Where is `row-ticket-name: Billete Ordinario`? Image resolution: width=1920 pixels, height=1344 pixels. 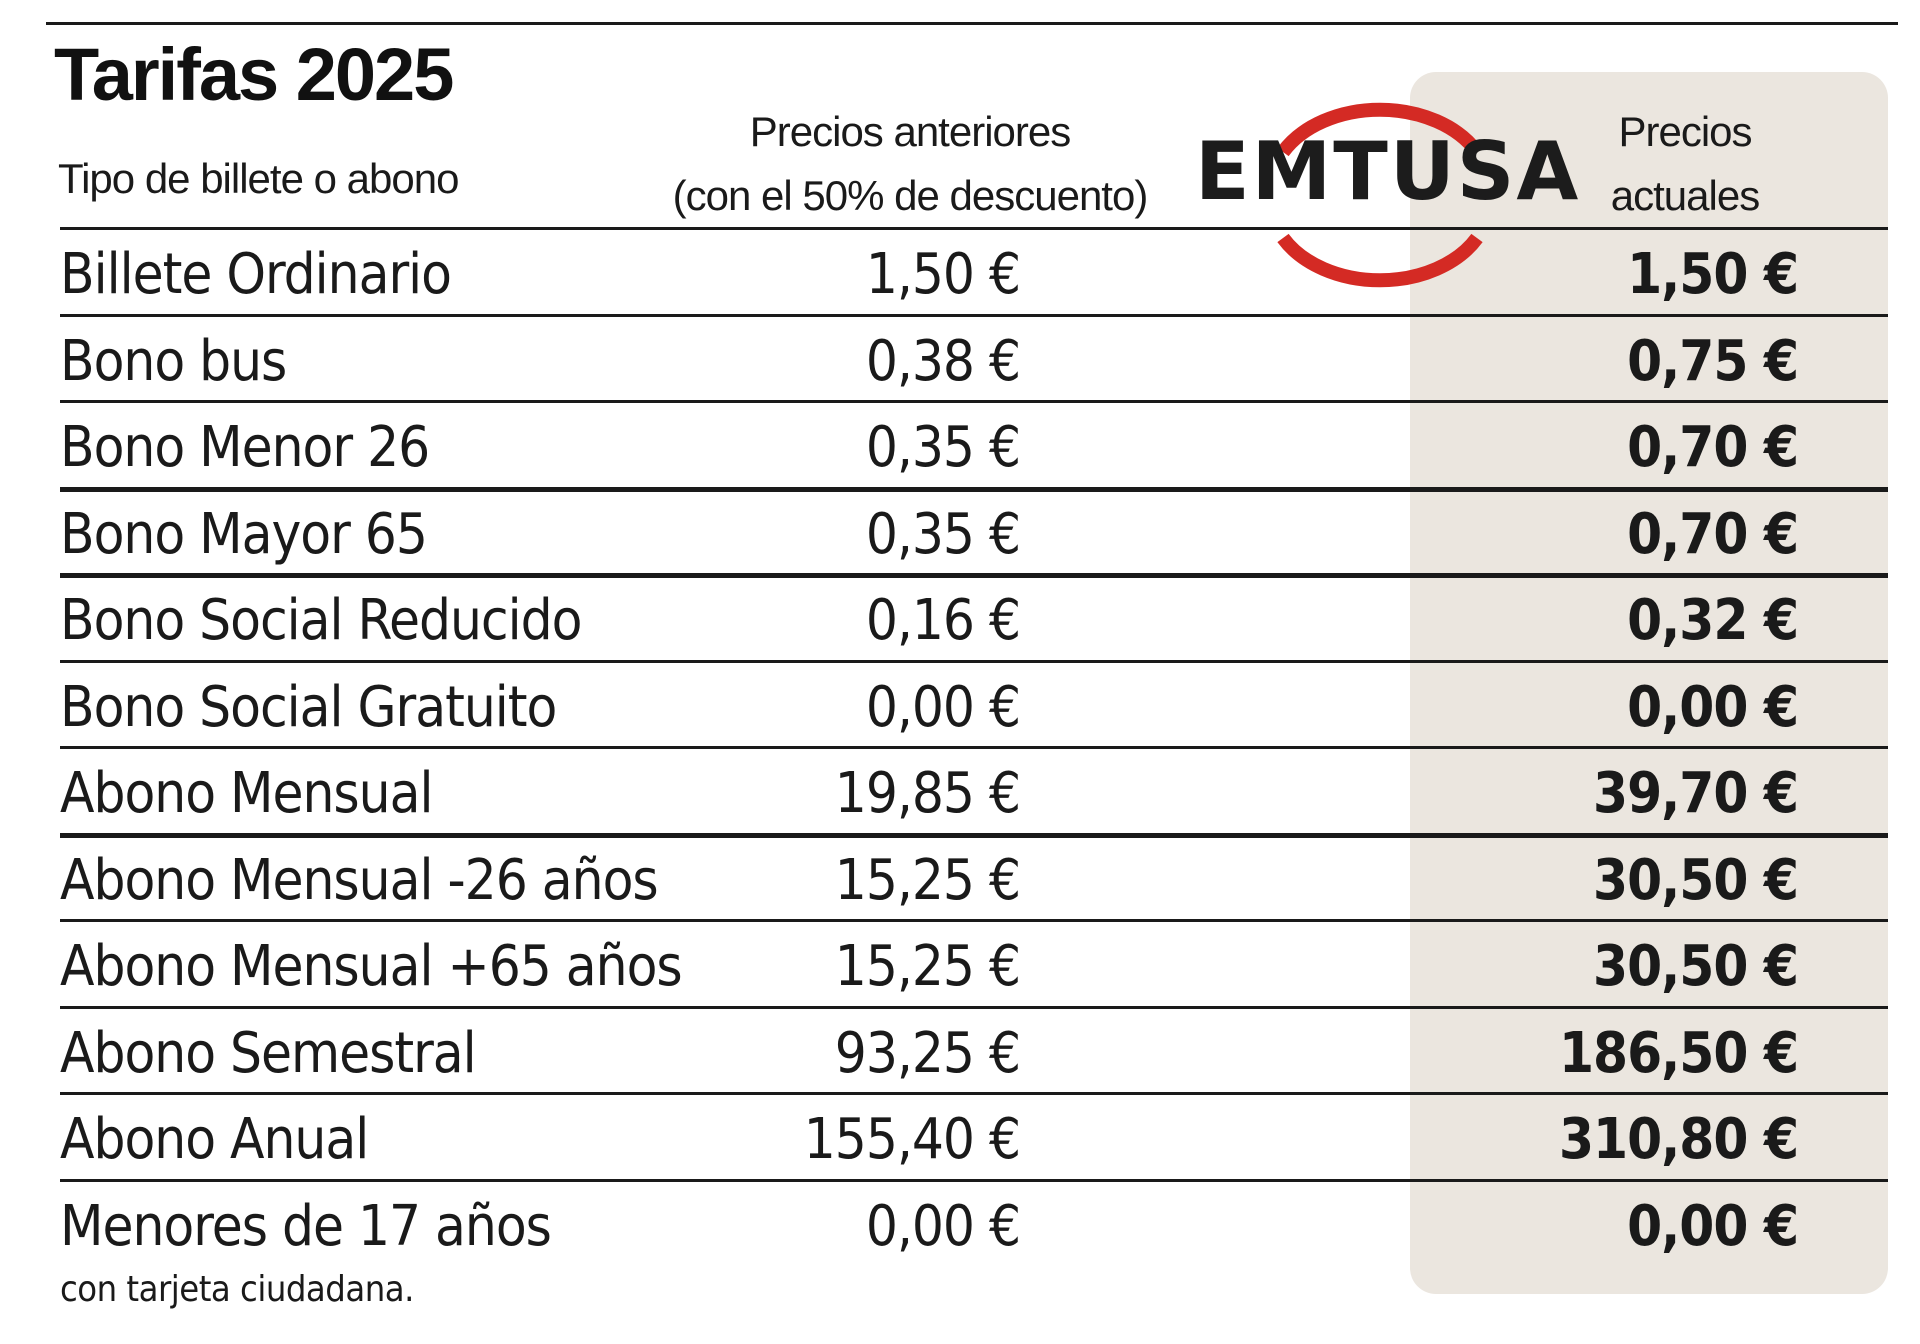 row-ticket-name: Billete Ordinario is located at coordinates (256, 274).